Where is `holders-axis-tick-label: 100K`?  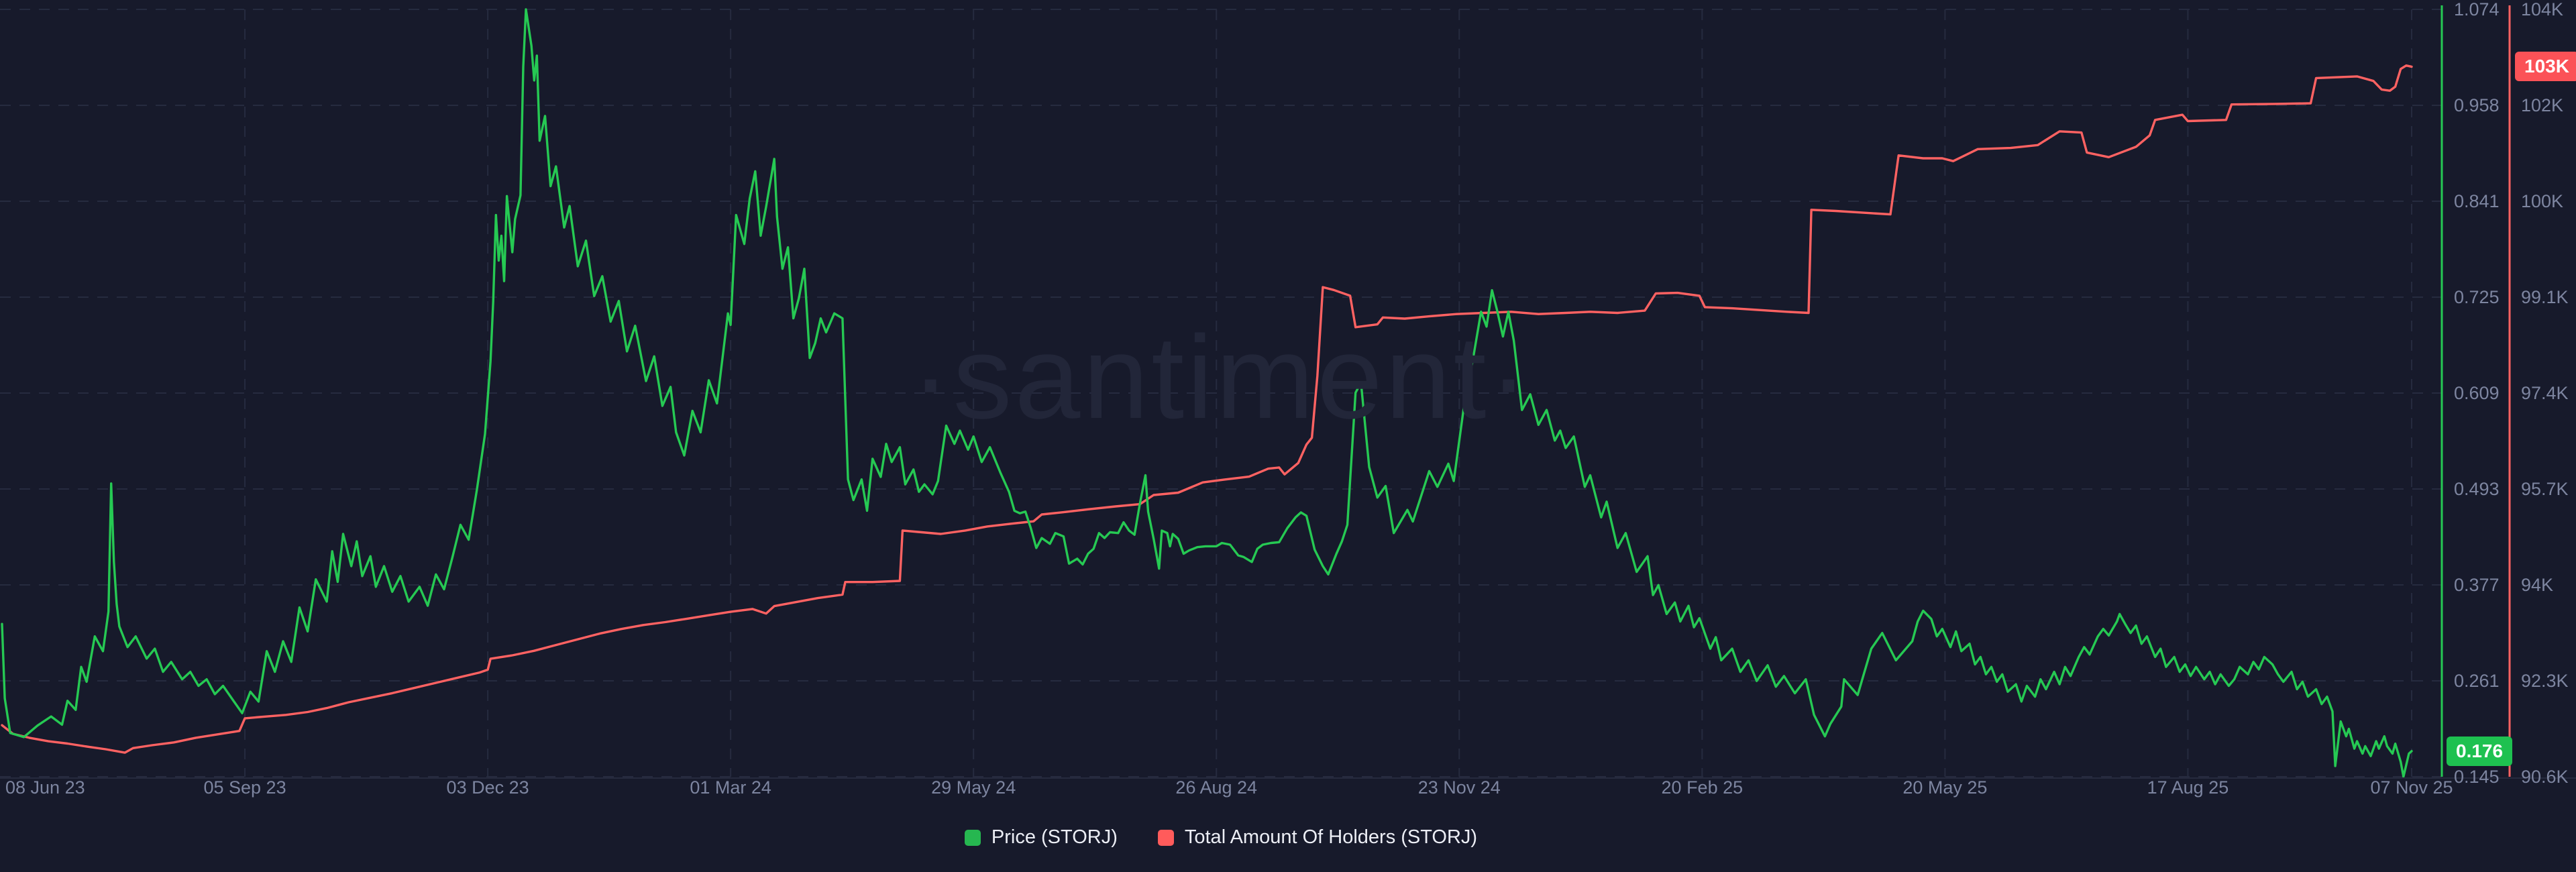 holders-axis-tick-label: 100K is located at coordinates (2542, 201).